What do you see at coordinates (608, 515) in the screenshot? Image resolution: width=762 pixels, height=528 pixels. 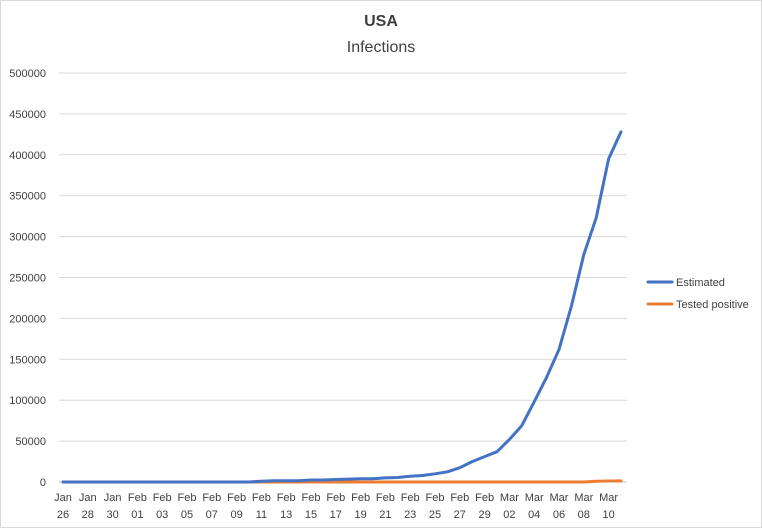 I see `x-tick-label-day: 10` at bounding box center [608, 515].